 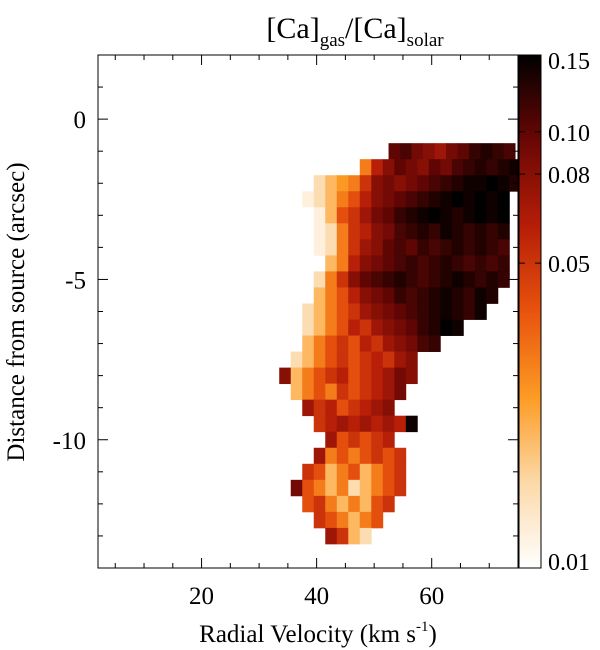 I want to click on colorbar-tick-label: 0.15, so click(x=569, y=62).